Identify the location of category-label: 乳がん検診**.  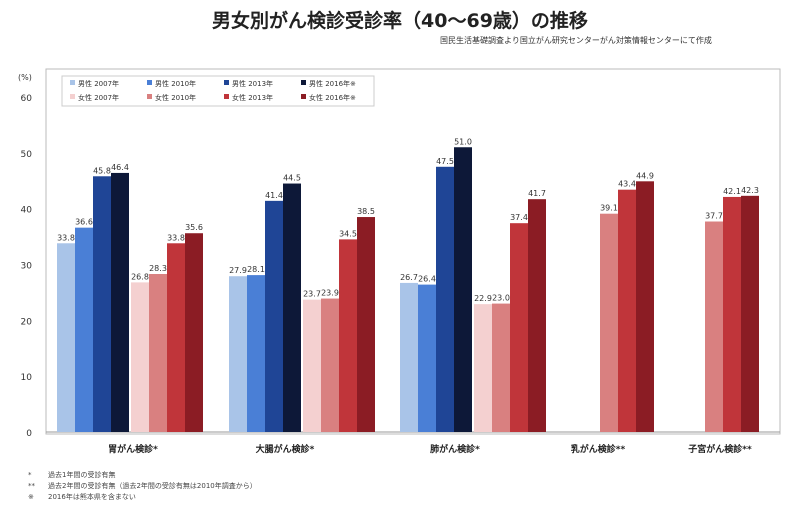
(598, 449).